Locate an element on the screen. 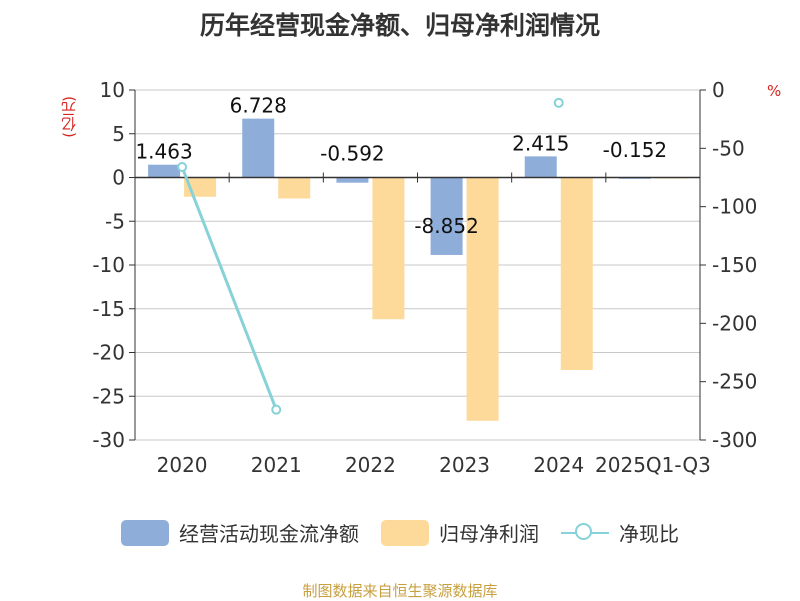 Image resolution: width=800 pixels, height=601 pixels. x-tick-label: 2025Q1-Q3 is located at coordinates (653, 465).